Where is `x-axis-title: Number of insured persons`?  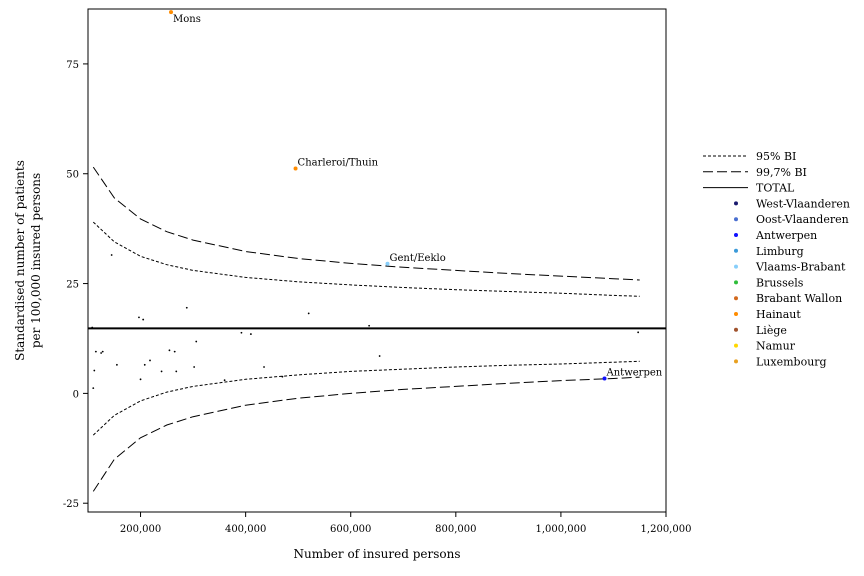 x-axis-title: Number of insured persons is located at coordinates (377, 554).